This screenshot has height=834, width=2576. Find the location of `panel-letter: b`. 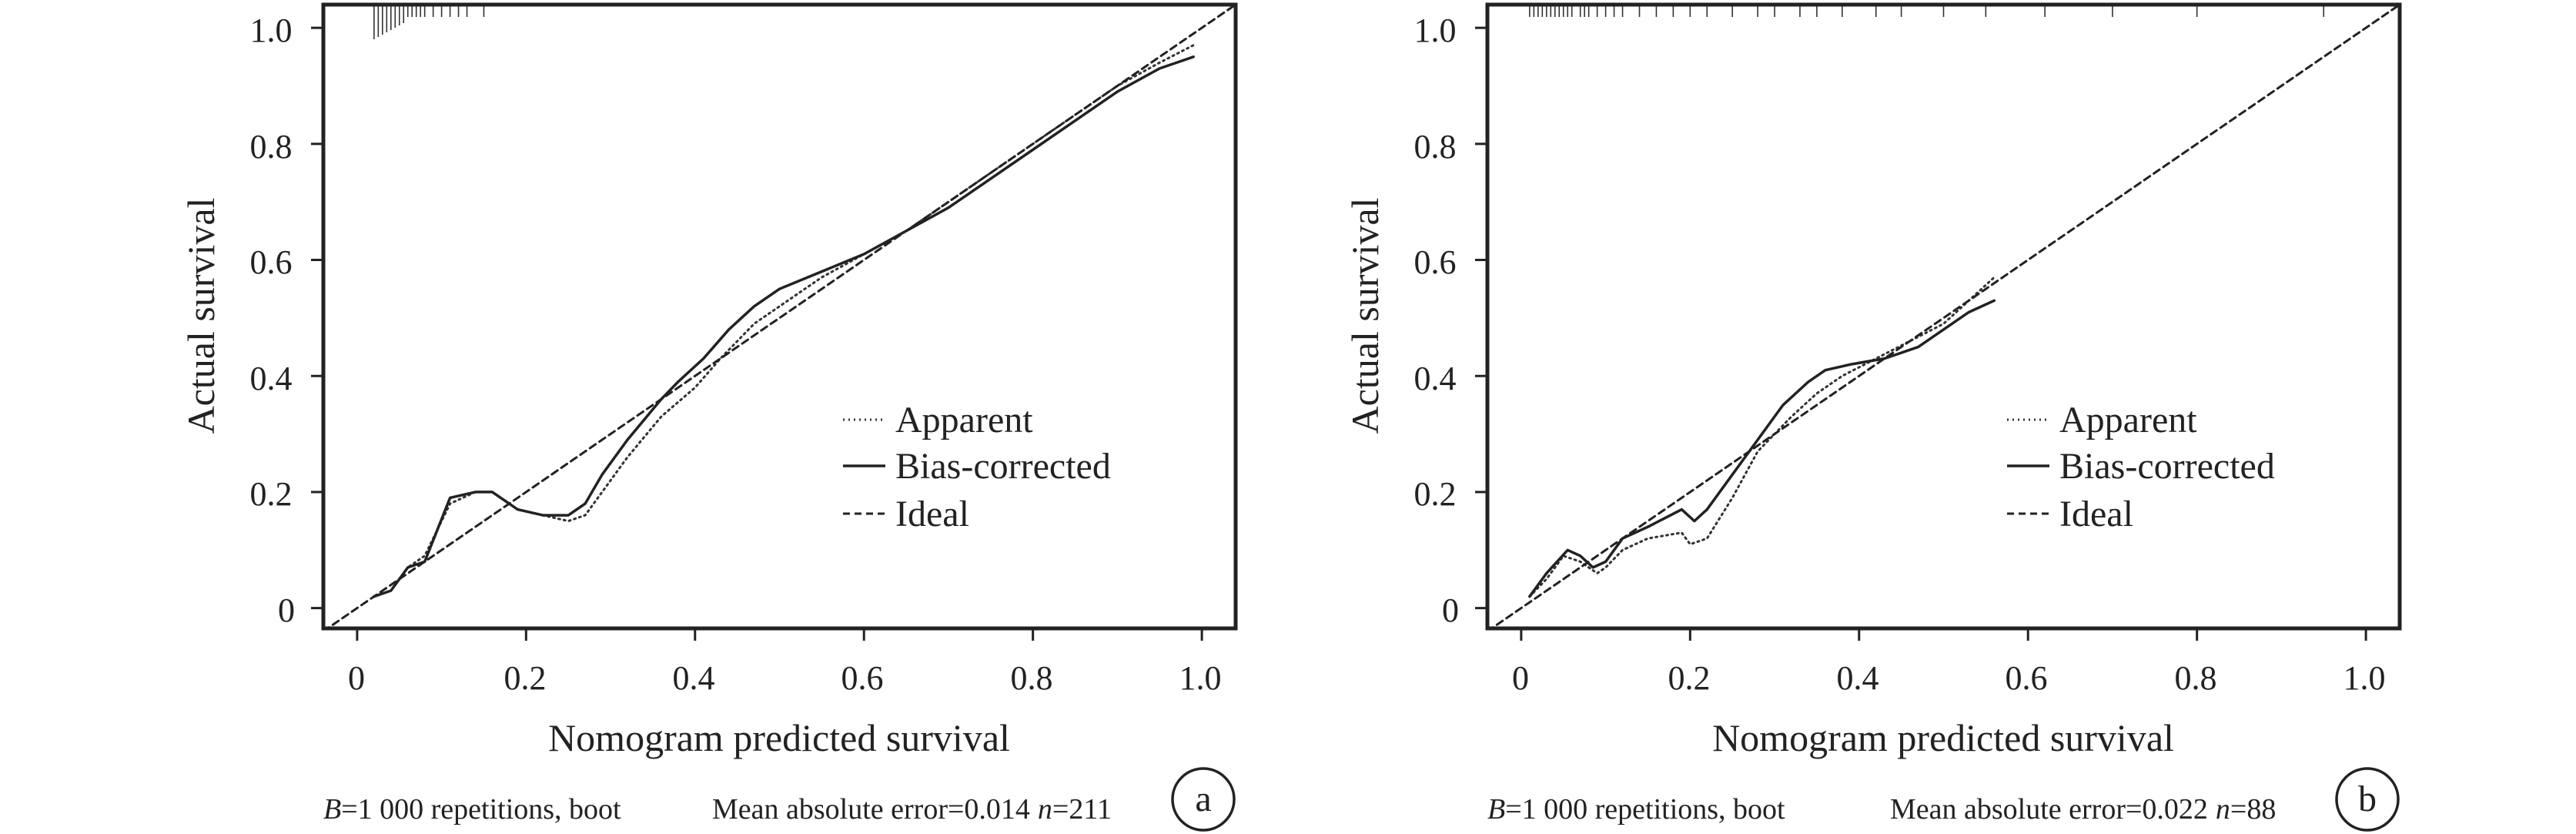

panel-letter: b is located at coordinates (2368, 799).